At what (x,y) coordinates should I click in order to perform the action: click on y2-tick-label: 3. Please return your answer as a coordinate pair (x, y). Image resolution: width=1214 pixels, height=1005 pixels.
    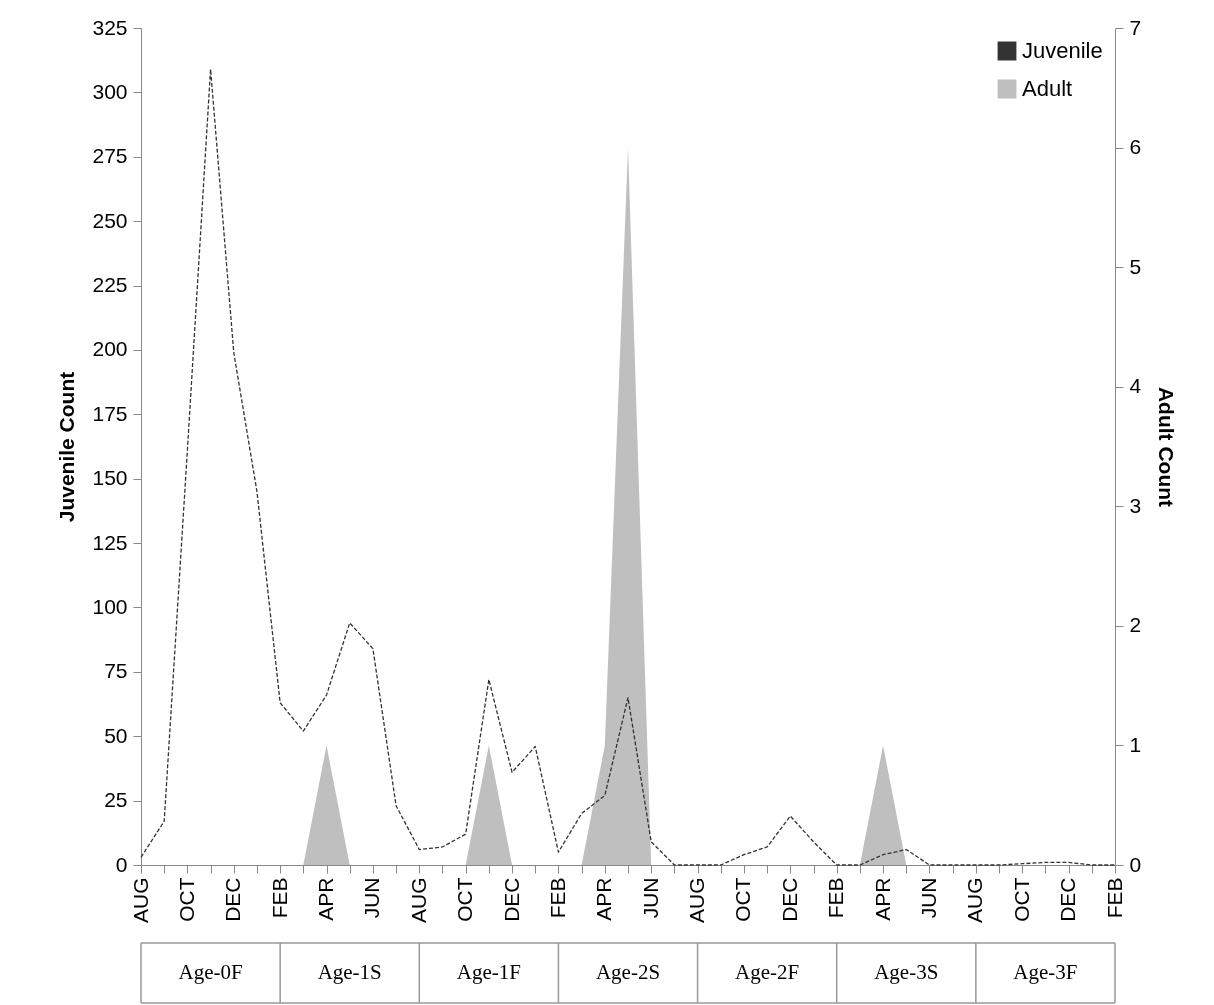
    Looking at the image, I should click on (1135, 505).